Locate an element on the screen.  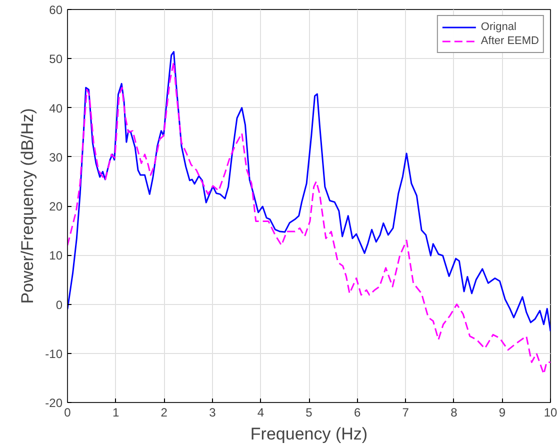
y-tick-label: 60 is located at coordinates (56, 10).